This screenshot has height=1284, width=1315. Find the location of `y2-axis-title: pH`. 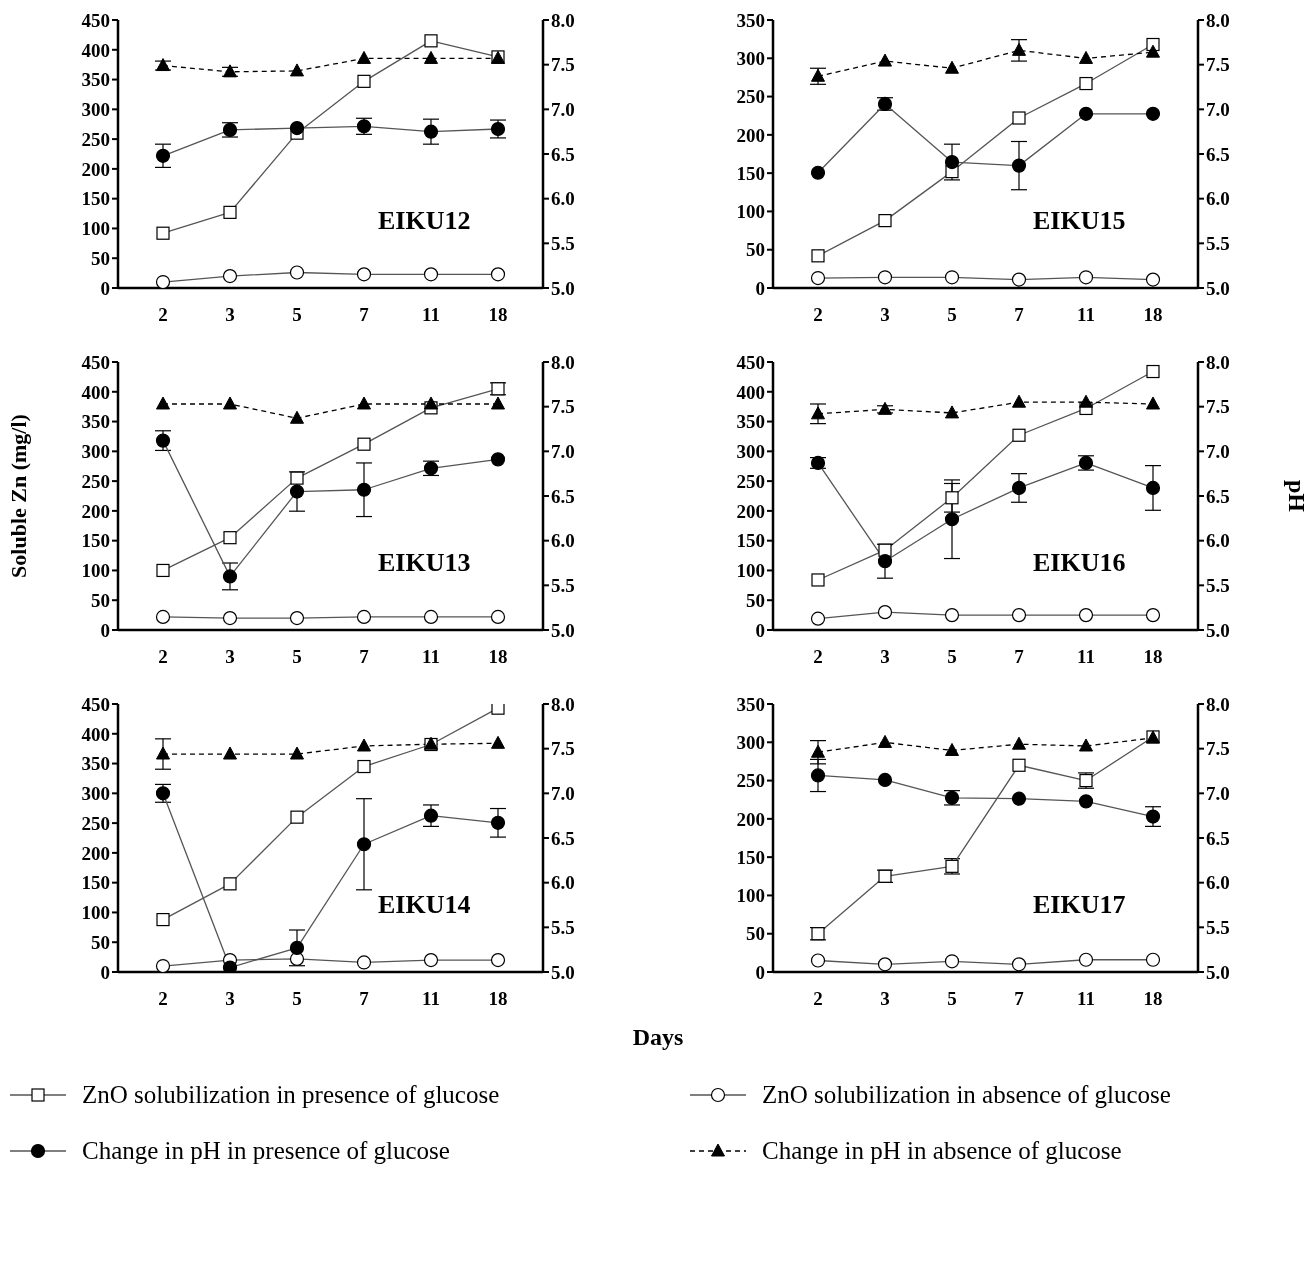

y2-axis-title: pH is located at coordinates (1297, 496).